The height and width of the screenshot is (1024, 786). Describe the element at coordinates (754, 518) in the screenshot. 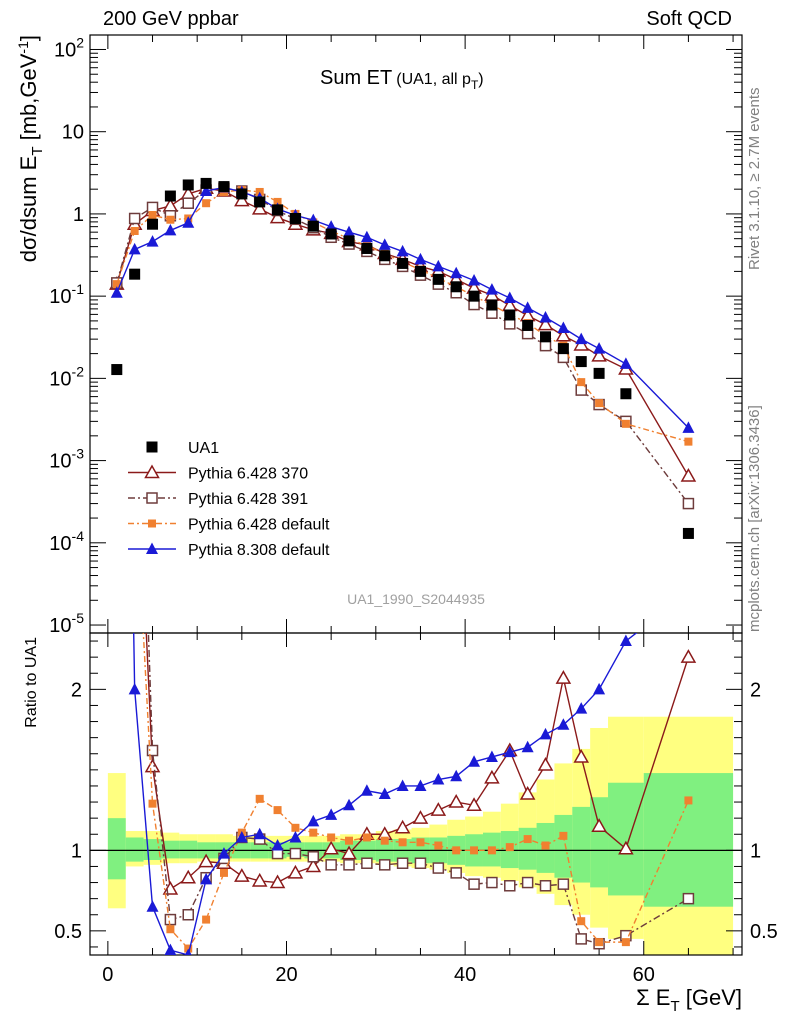

I see `mcplots-label: mcplots.cern.ch [arXiv:1306.3436]` at that location.